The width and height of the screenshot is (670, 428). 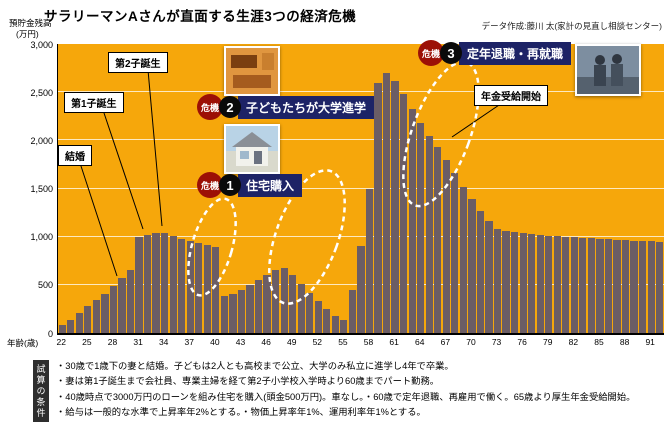 What do you see at coordinates (571, 26) in the screenshot?
I see `data-credit: データ作成:藤川 太(家計の見直し相談センター)` at bounding box center [571, 26].